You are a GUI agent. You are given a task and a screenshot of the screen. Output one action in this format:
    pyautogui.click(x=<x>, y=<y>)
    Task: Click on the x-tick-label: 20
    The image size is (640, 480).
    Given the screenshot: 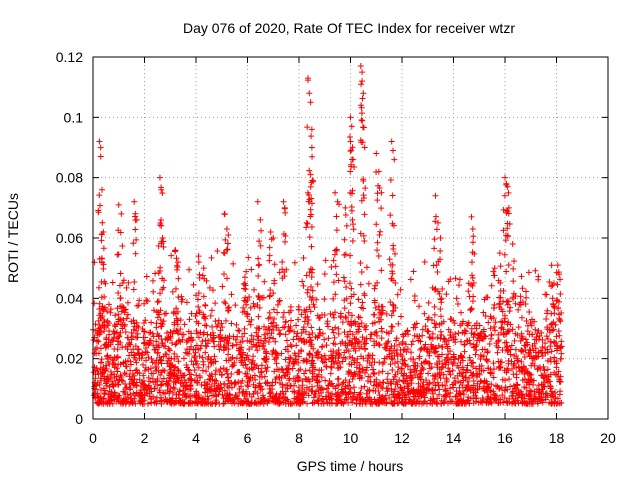 What is the action you would take?
    pyautogui.click(x=608, y=438)
    